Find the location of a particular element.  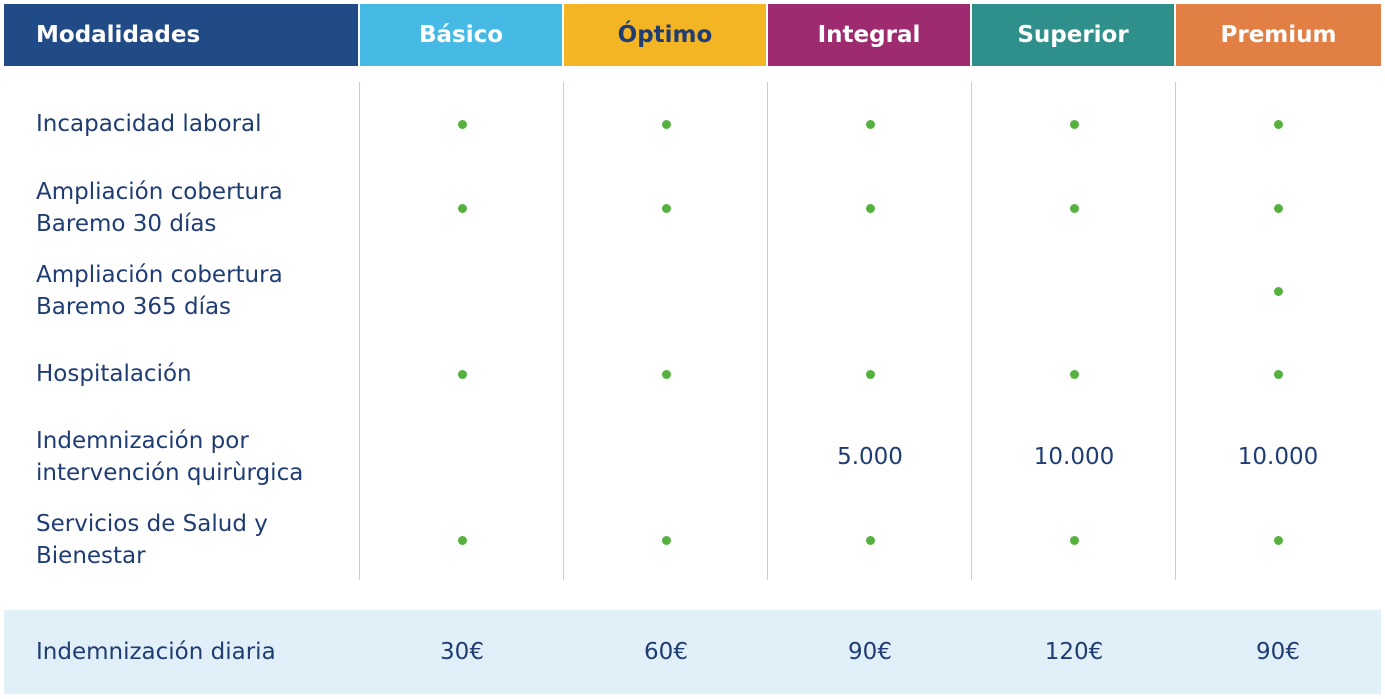

header-plan-premium: Premium is located at coordinates (1278, 35).